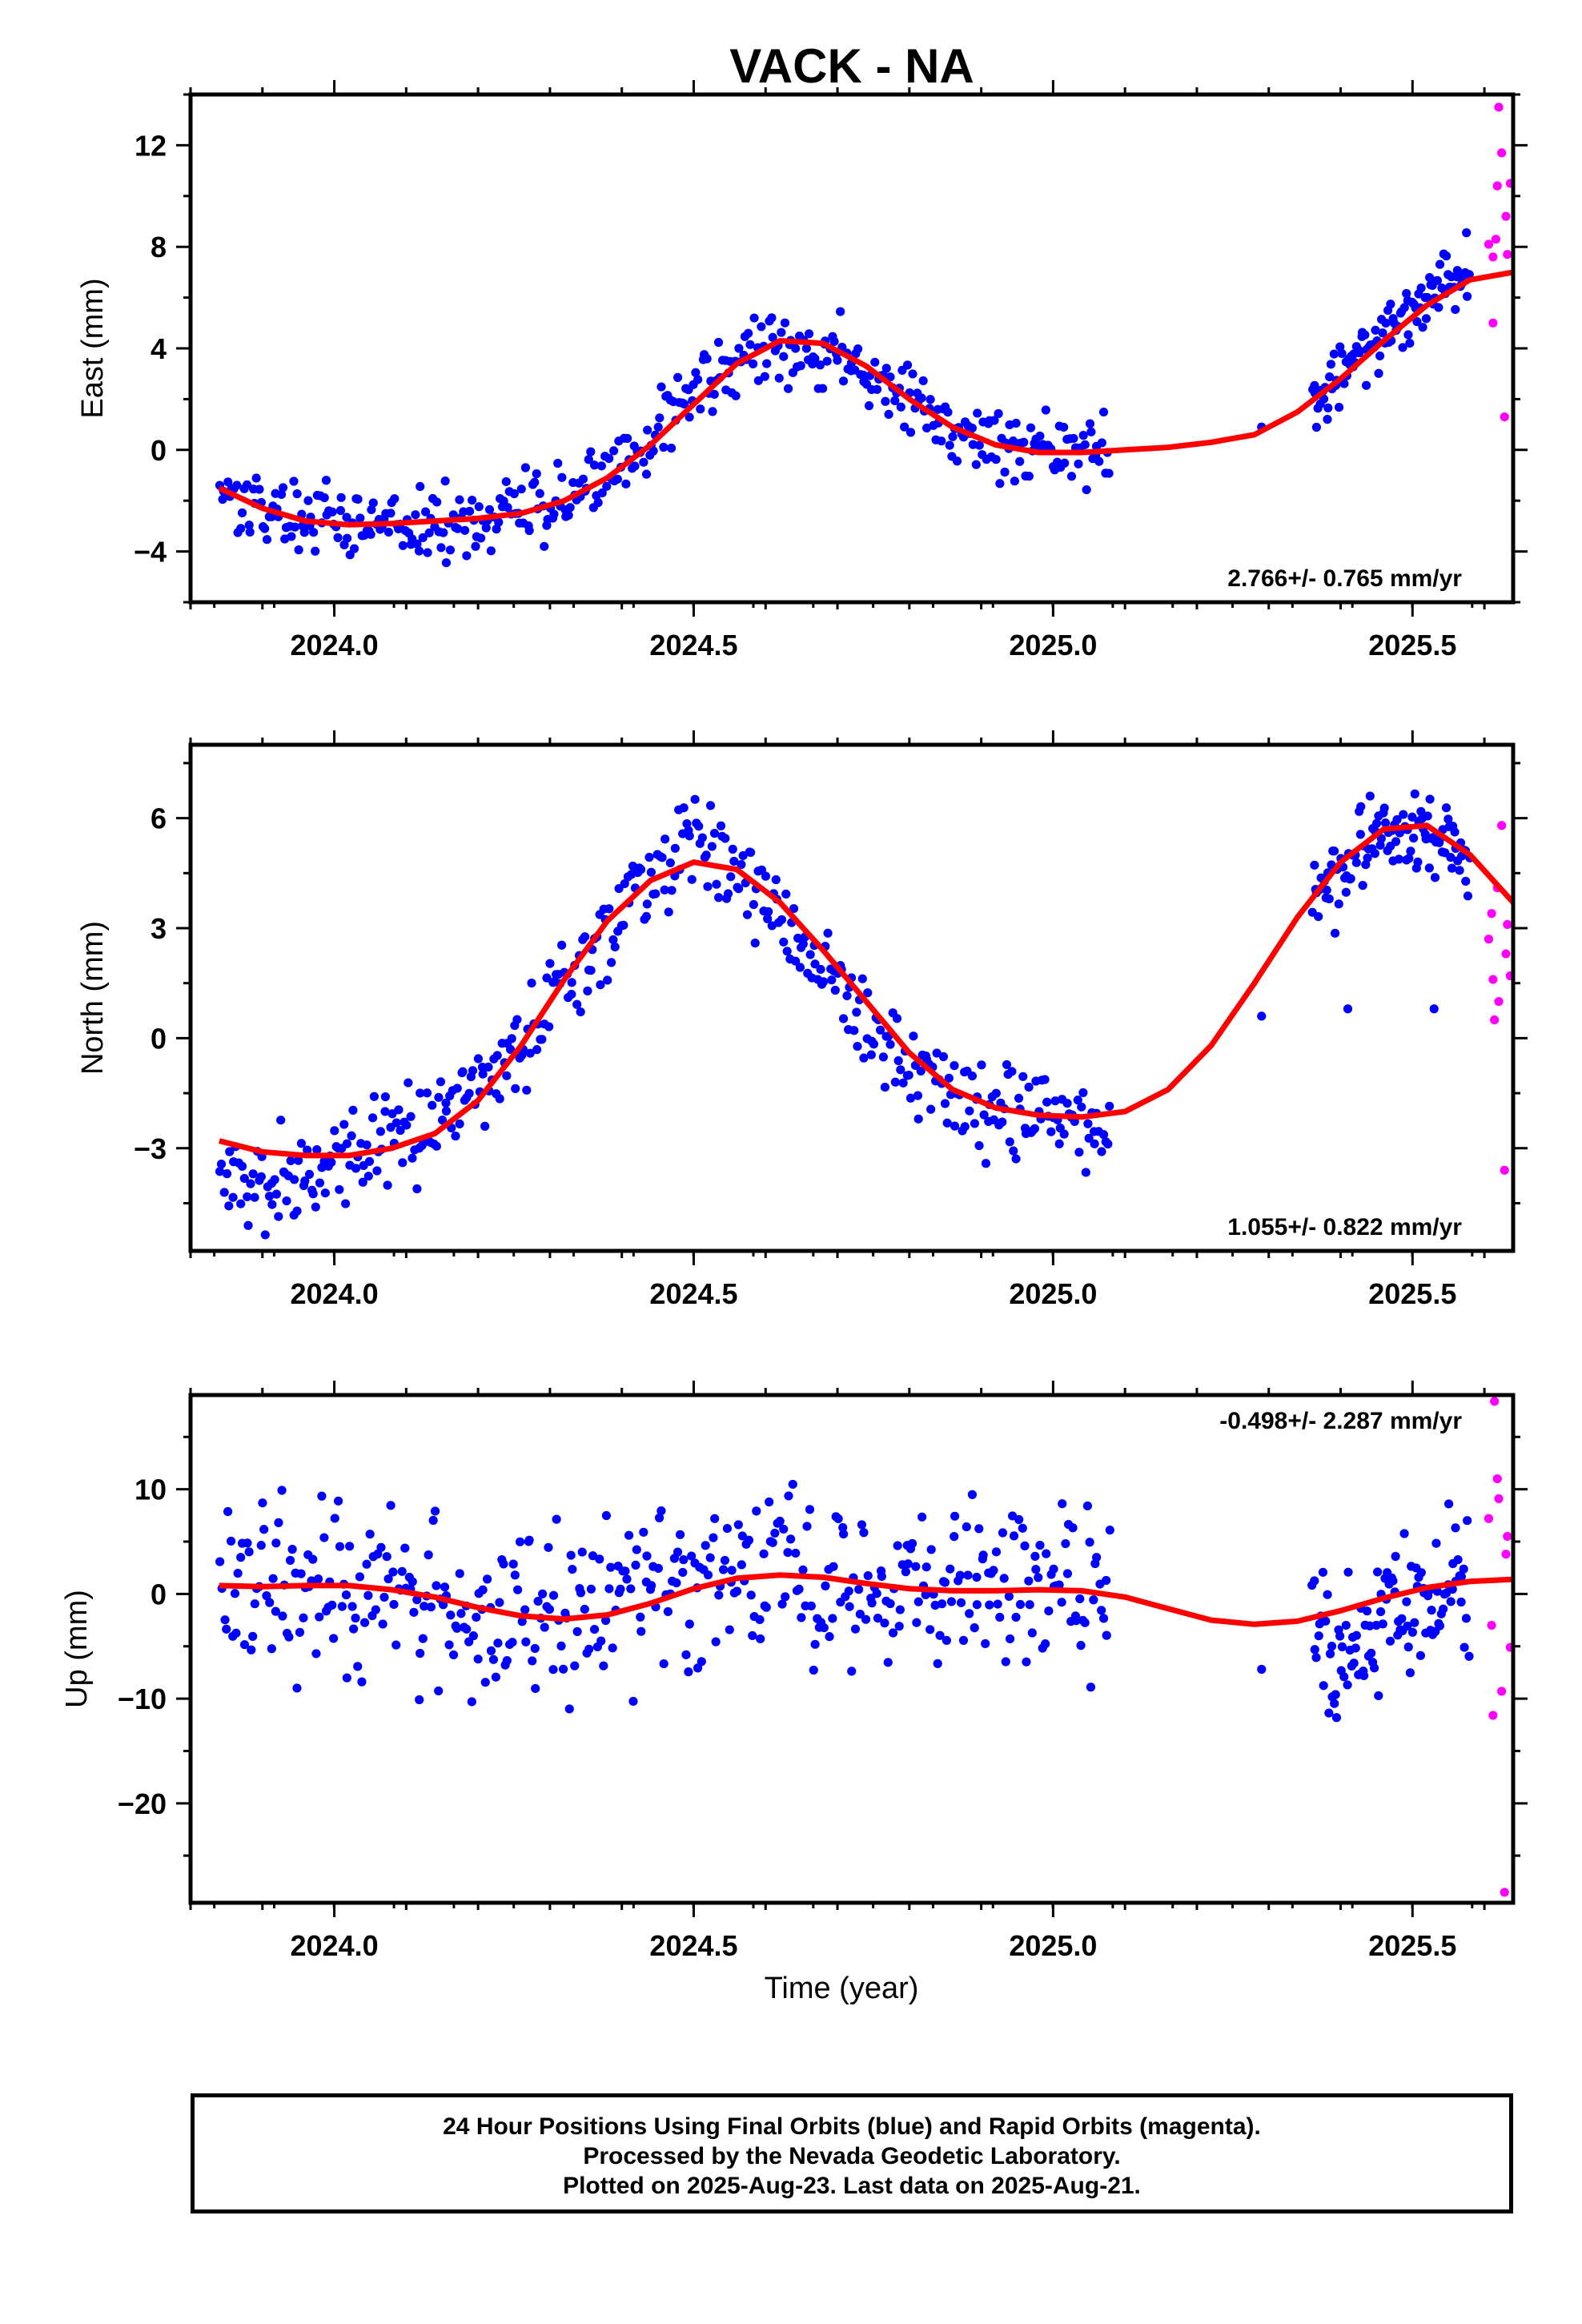 The height and width of the screenshot is (2324, 1582). I want to click on rapid-orbit-points, so click(1498, 262).